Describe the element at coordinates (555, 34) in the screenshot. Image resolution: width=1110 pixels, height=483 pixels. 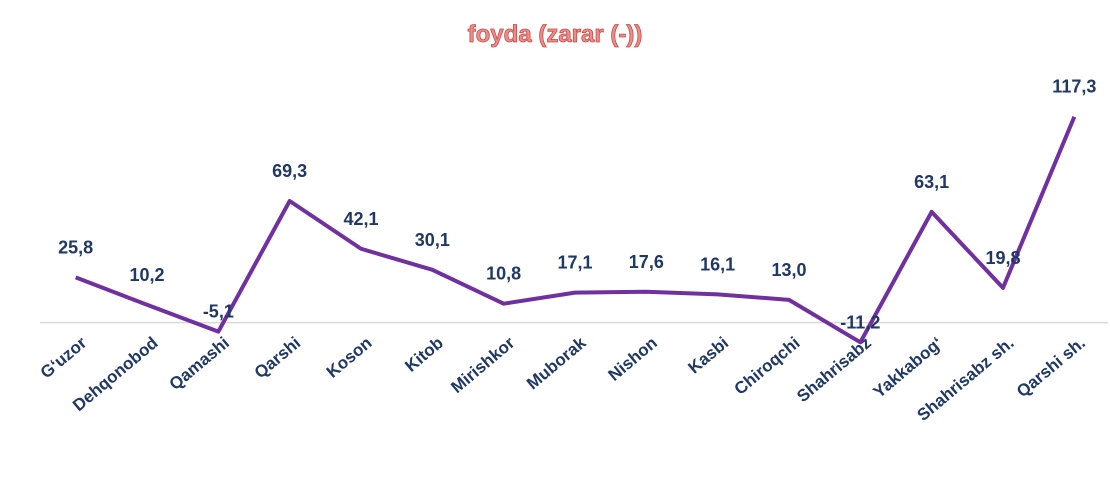
I see `chart-title: foyda (zarar (-))` at that location.